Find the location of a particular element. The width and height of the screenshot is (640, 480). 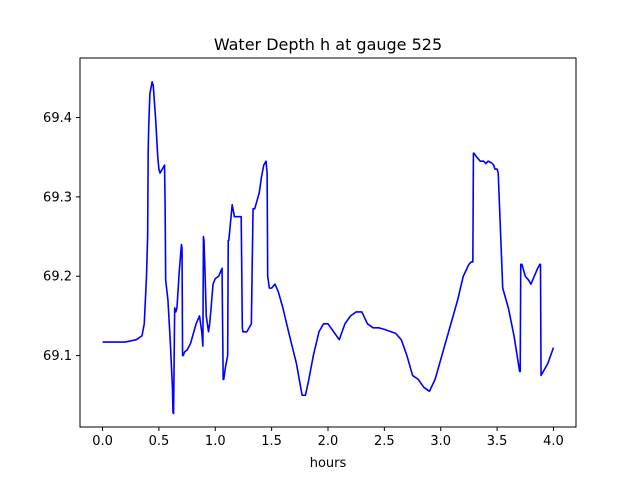

y-tick-label: 69.3 is located at coordinates (57, 197).